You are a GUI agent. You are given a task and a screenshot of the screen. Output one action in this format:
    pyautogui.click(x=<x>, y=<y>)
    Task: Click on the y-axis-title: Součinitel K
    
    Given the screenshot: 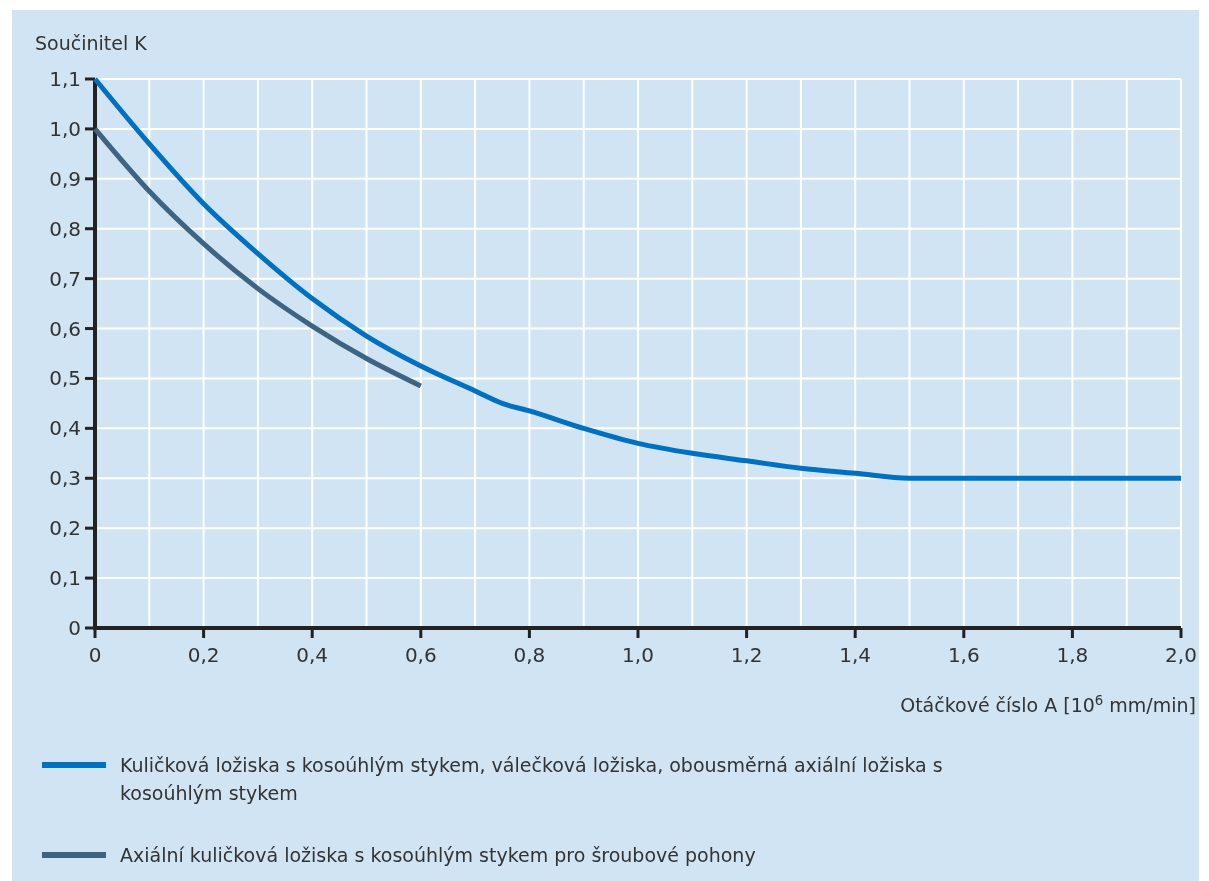 What is the action you would take?
    pyautogui.click(x=91, y=43)
    